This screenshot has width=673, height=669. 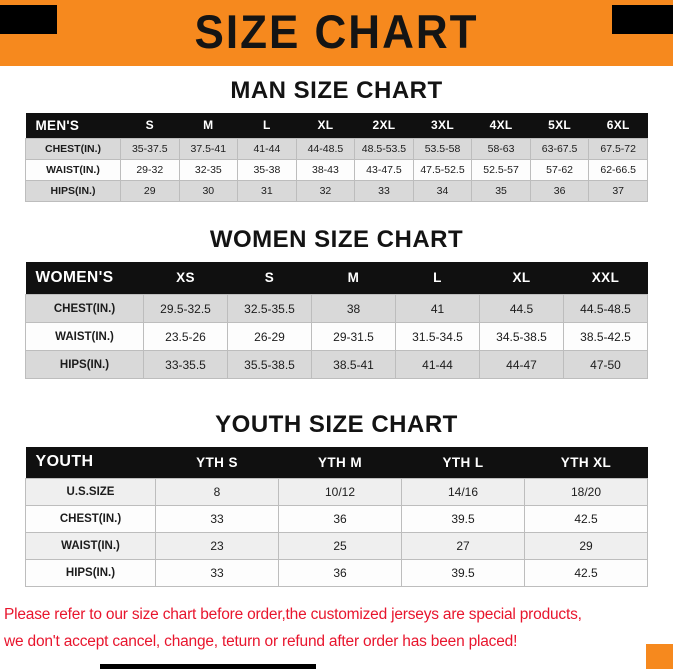 I want to click on size-value: 41-44, so click(x=437, y=364).